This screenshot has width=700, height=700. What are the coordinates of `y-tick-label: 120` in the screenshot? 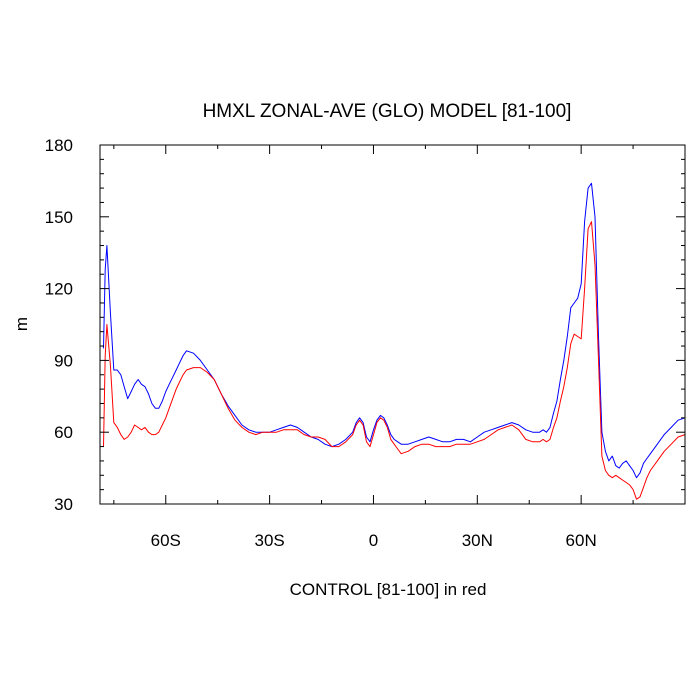 It's located at (59, 289).